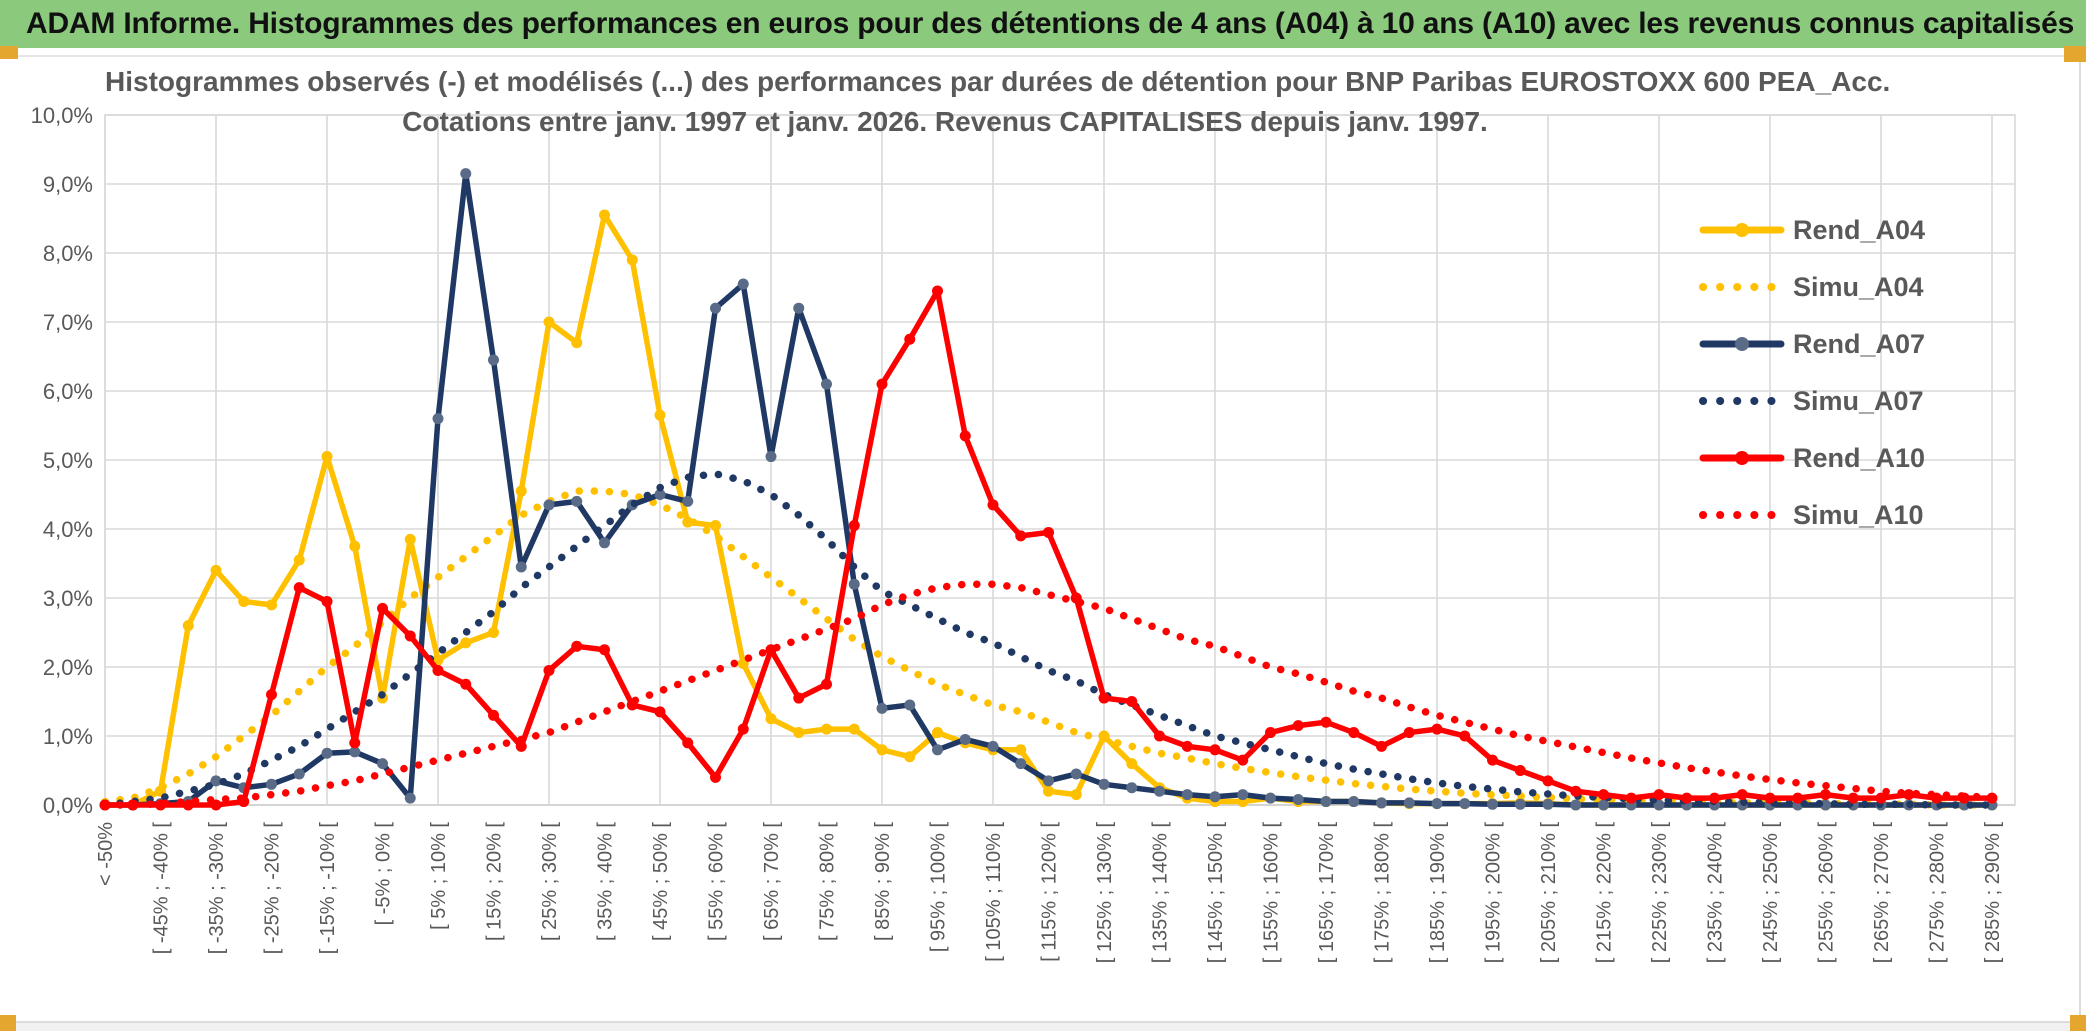  I want to click on svg-text: 8,0%, so click(68, 253).